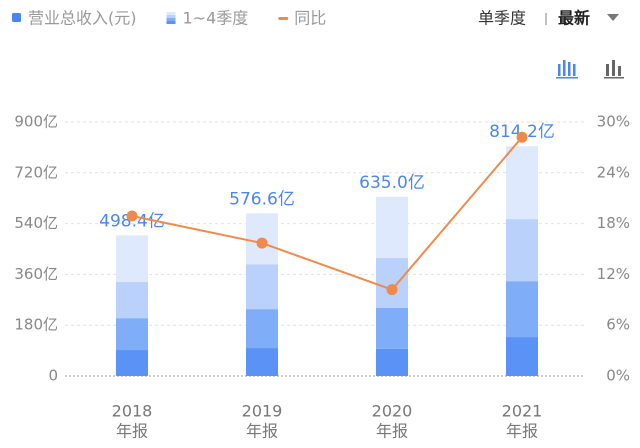 This screenshot has width=640, height=448. I want to click on y2-tick-label: 0%, so click(618, 376).